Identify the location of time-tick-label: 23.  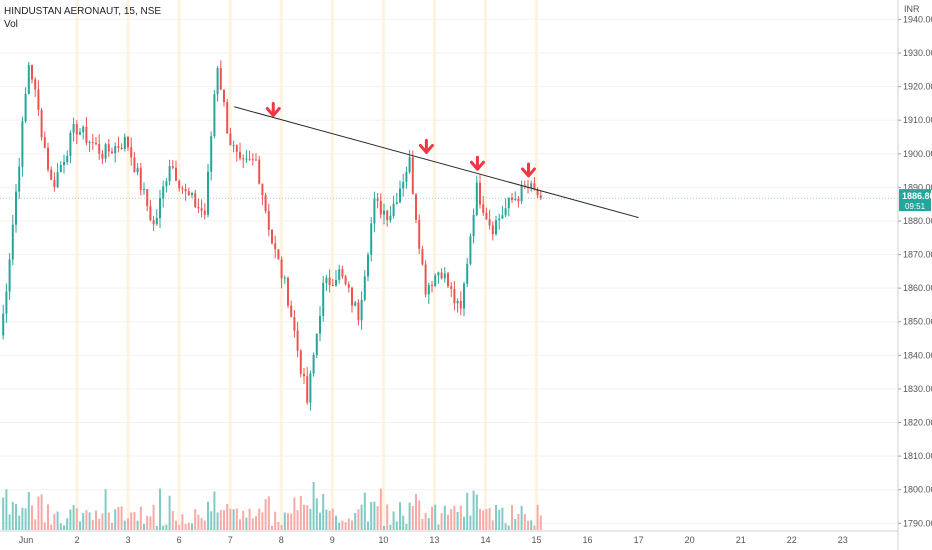
(843, 540).